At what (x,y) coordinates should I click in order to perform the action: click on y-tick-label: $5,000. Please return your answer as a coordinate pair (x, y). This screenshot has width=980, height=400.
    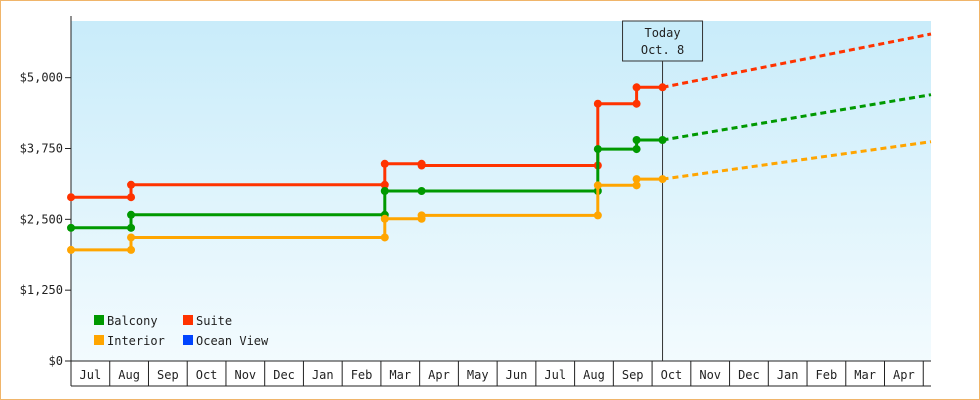
    Looking at the image, I should click on (41, 78).